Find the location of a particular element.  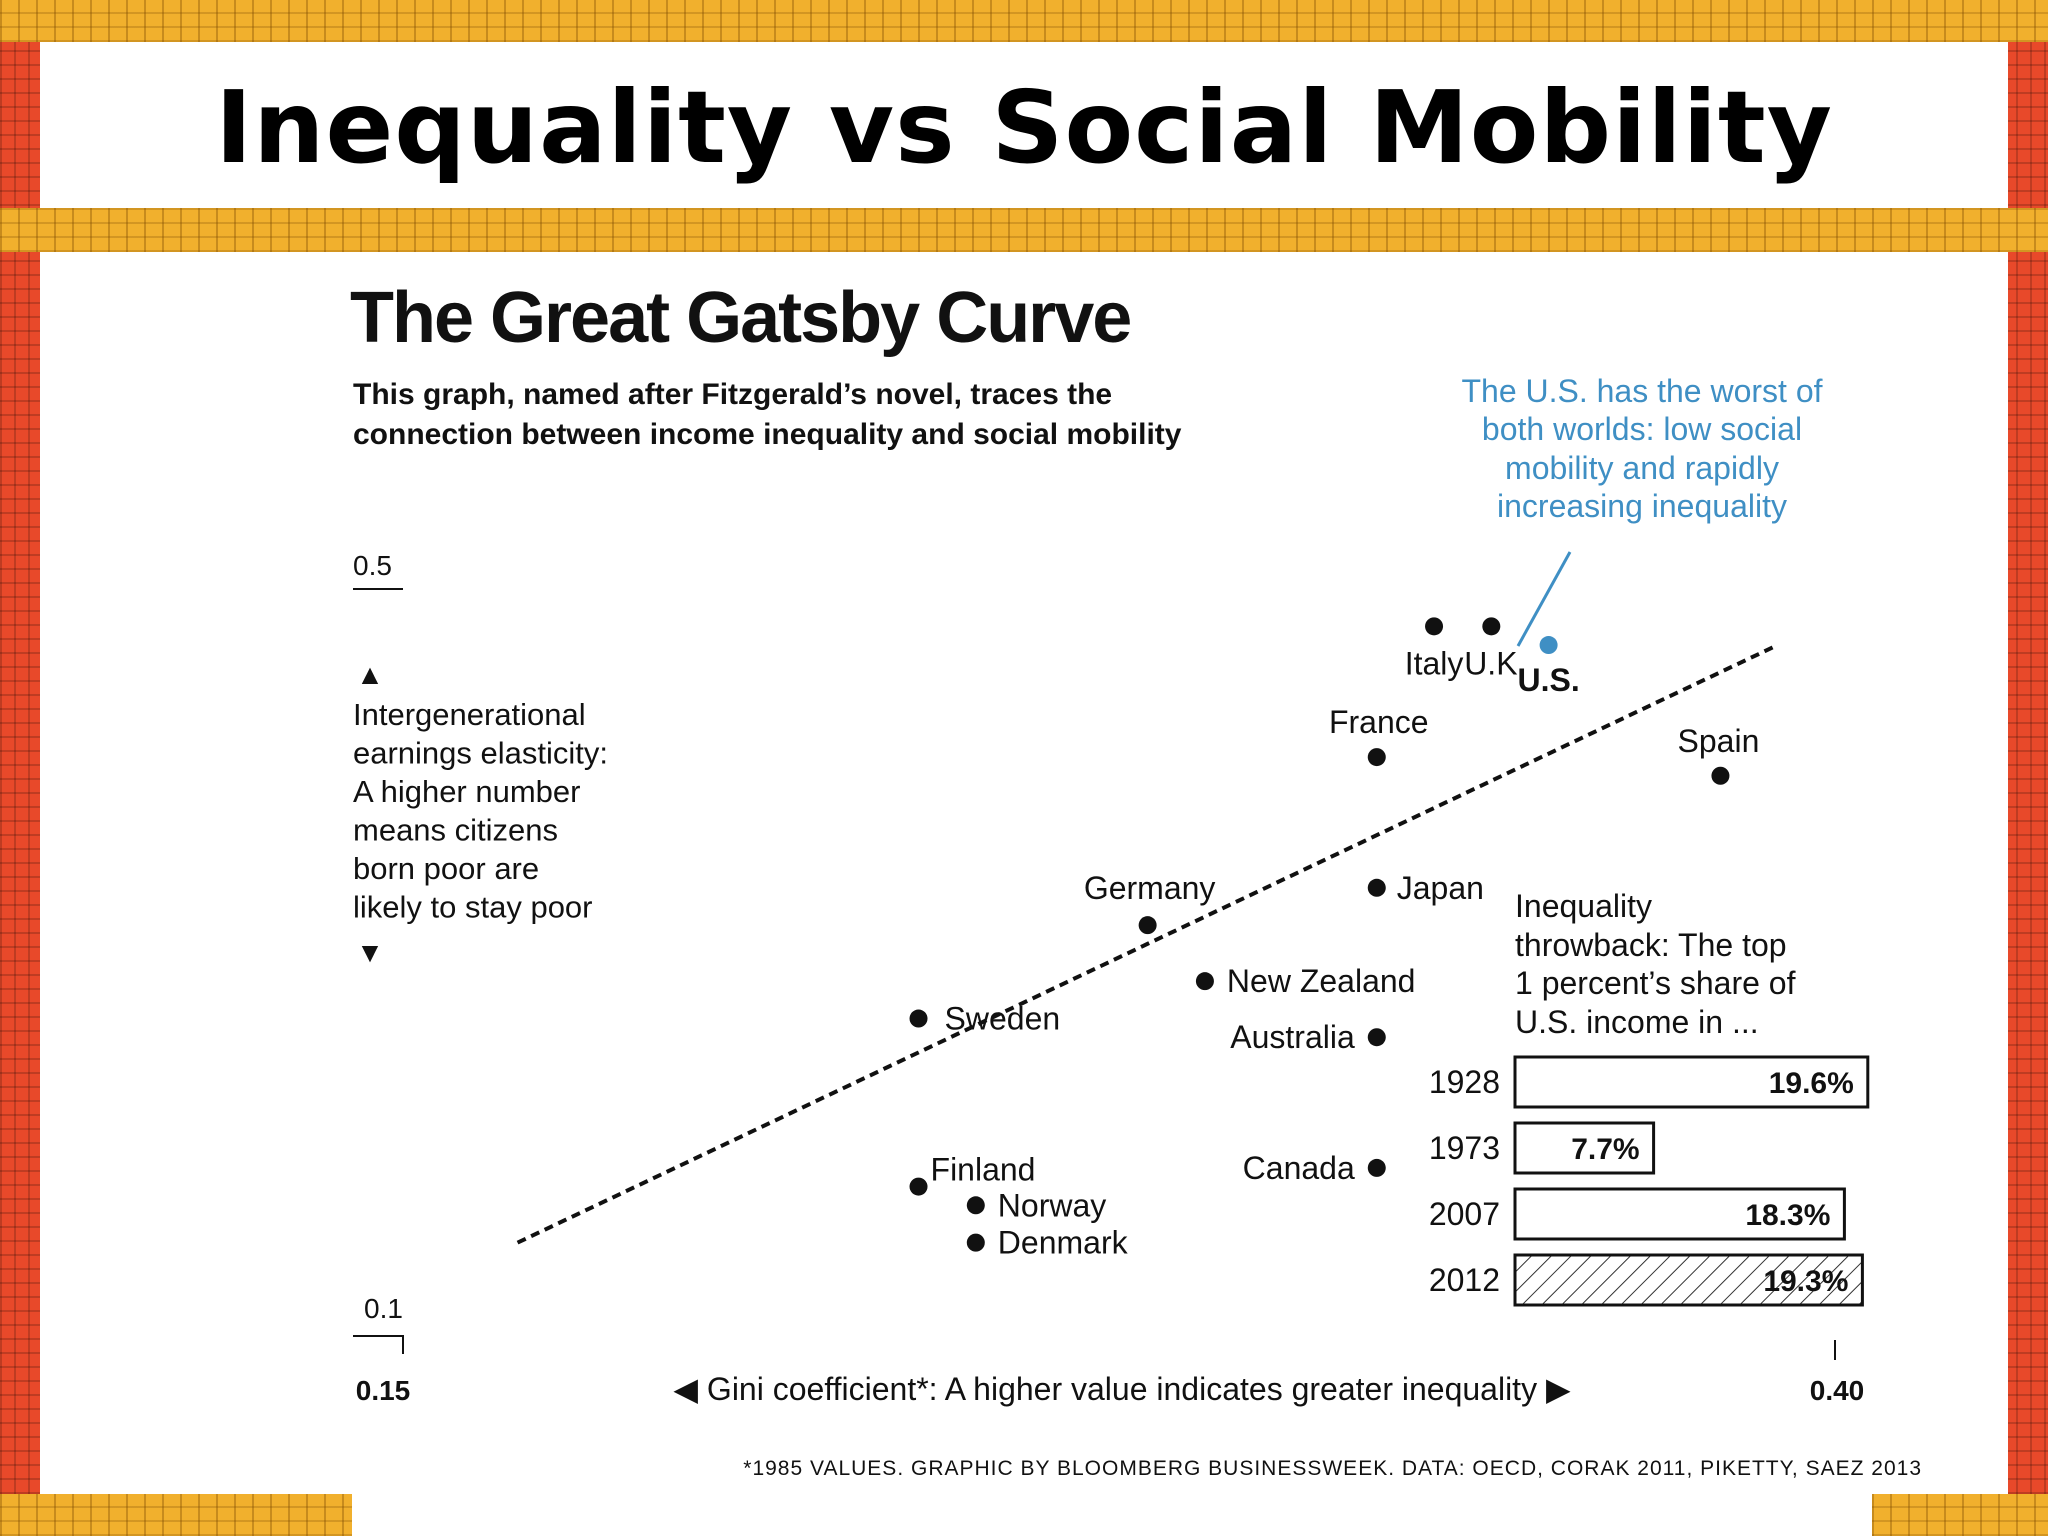

inset-value-2007: 18.3% is located at coordinates (1787, 1215).